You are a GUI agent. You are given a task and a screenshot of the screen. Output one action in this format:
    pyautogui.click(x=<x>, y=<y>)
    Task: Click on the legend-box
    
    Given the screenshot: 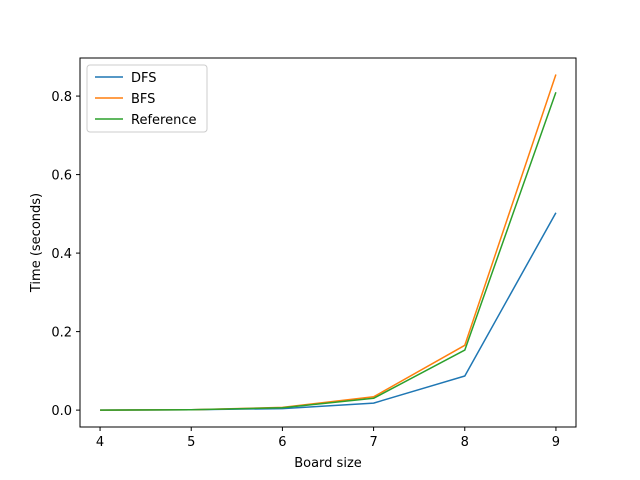 What is the action you would take?
    pyautogui.click(x=147, y=98)
    